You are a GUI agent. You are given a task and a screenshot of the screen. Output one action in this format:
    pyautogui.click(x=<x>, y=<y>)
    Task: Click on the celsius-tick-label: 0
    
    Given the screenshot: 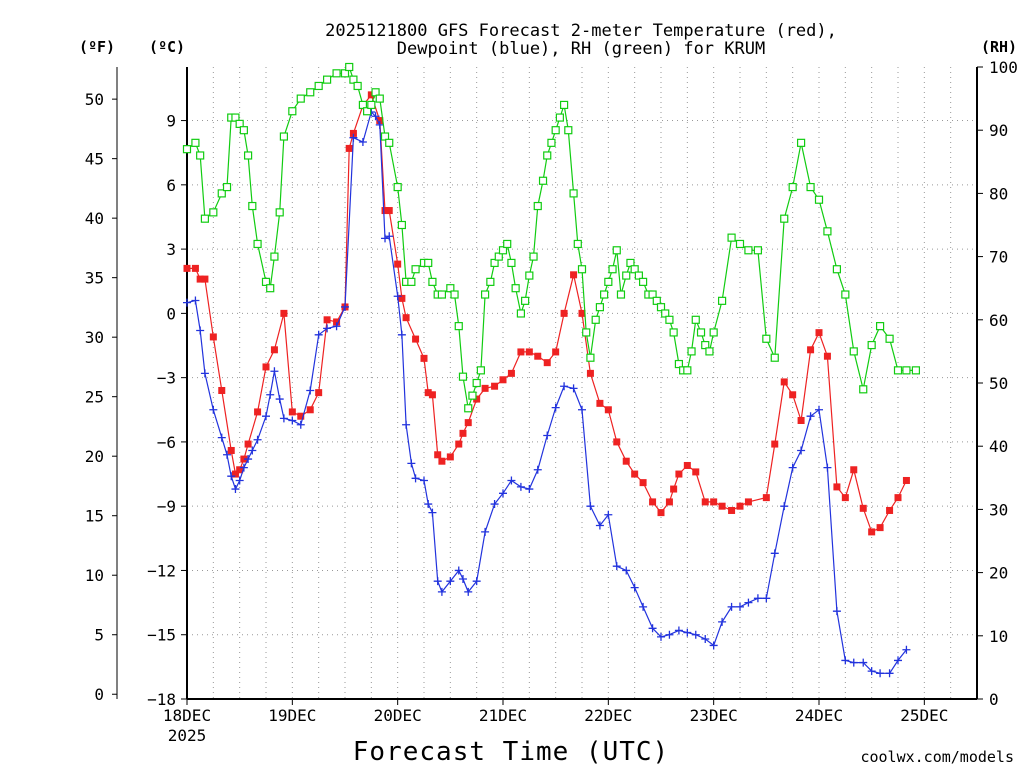 What is the action you would take?
    pyautogui.click(x=171, y=313)
    